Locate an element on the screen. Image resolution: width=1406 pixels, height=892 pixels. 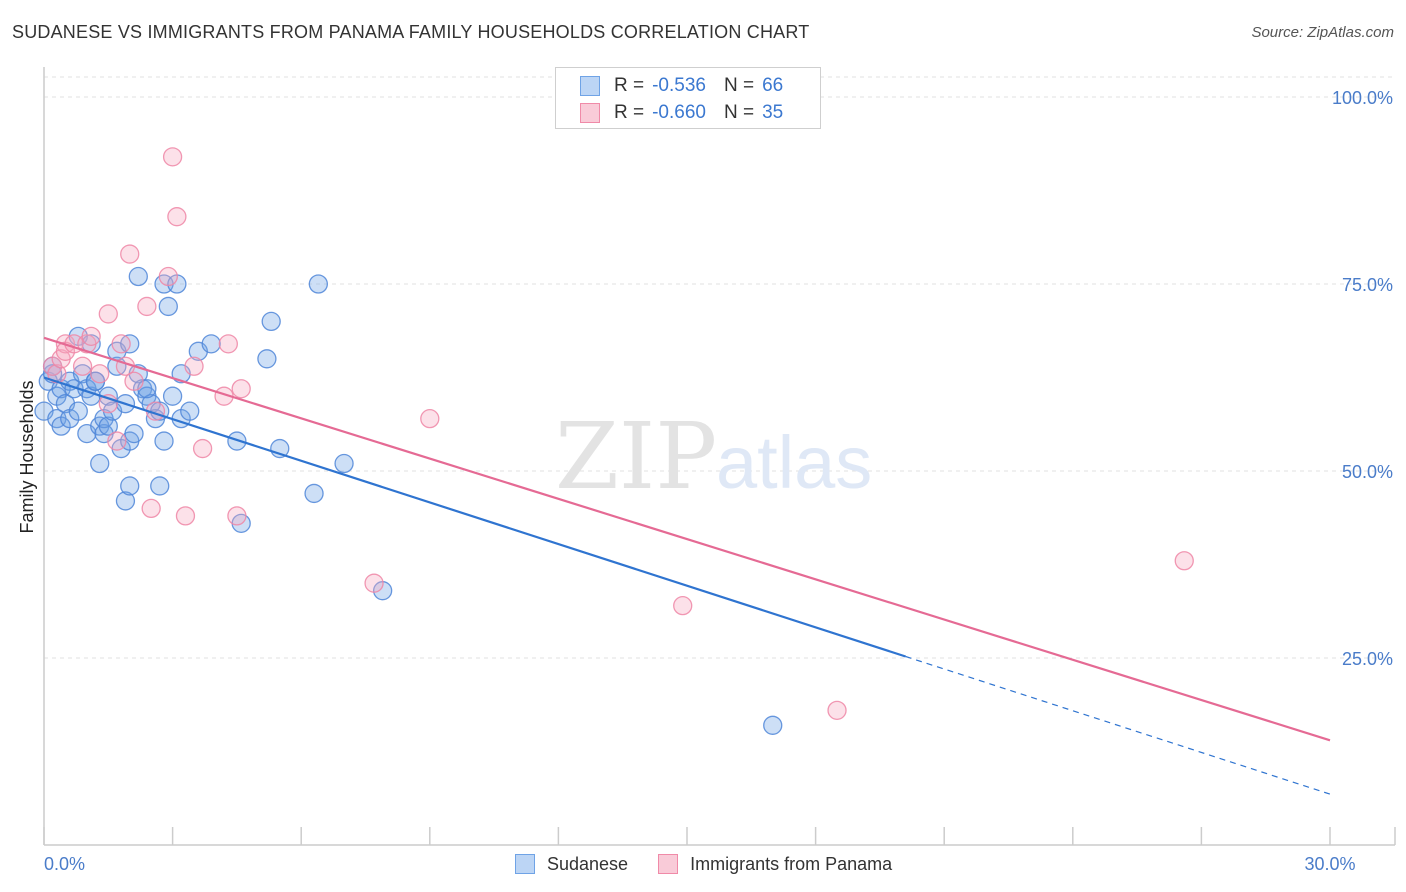
y-tick-labels: 25.0% 50.0% 75.0% 100.0% is located at coordinates (1362, 378).